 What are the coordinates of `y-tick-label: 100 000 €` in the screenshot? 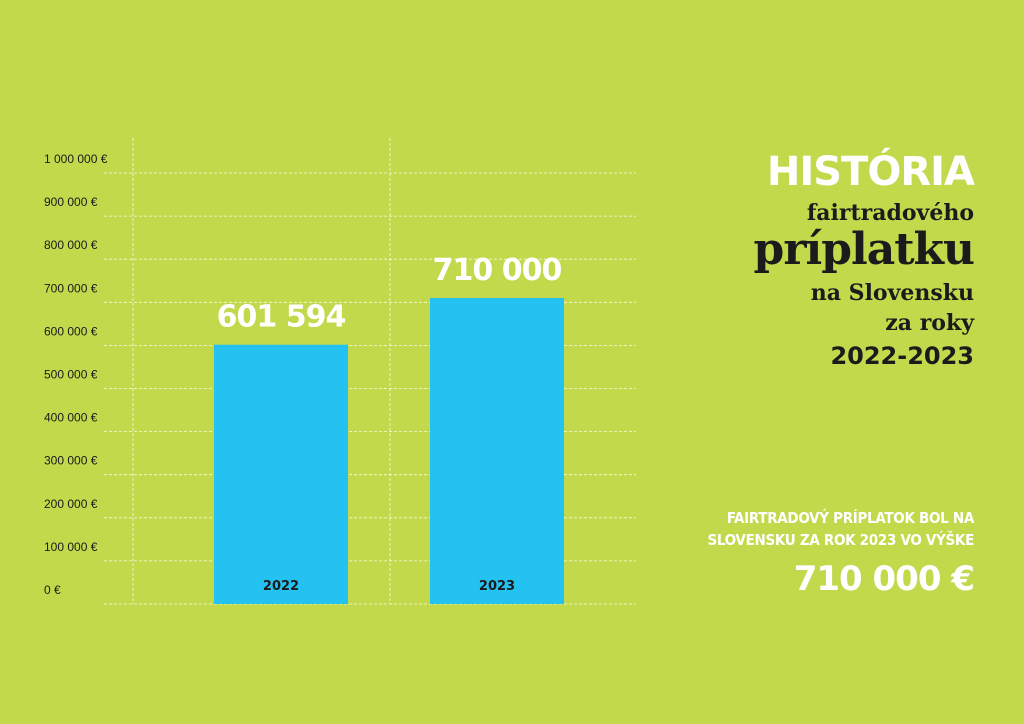 It's located at (71, 547).